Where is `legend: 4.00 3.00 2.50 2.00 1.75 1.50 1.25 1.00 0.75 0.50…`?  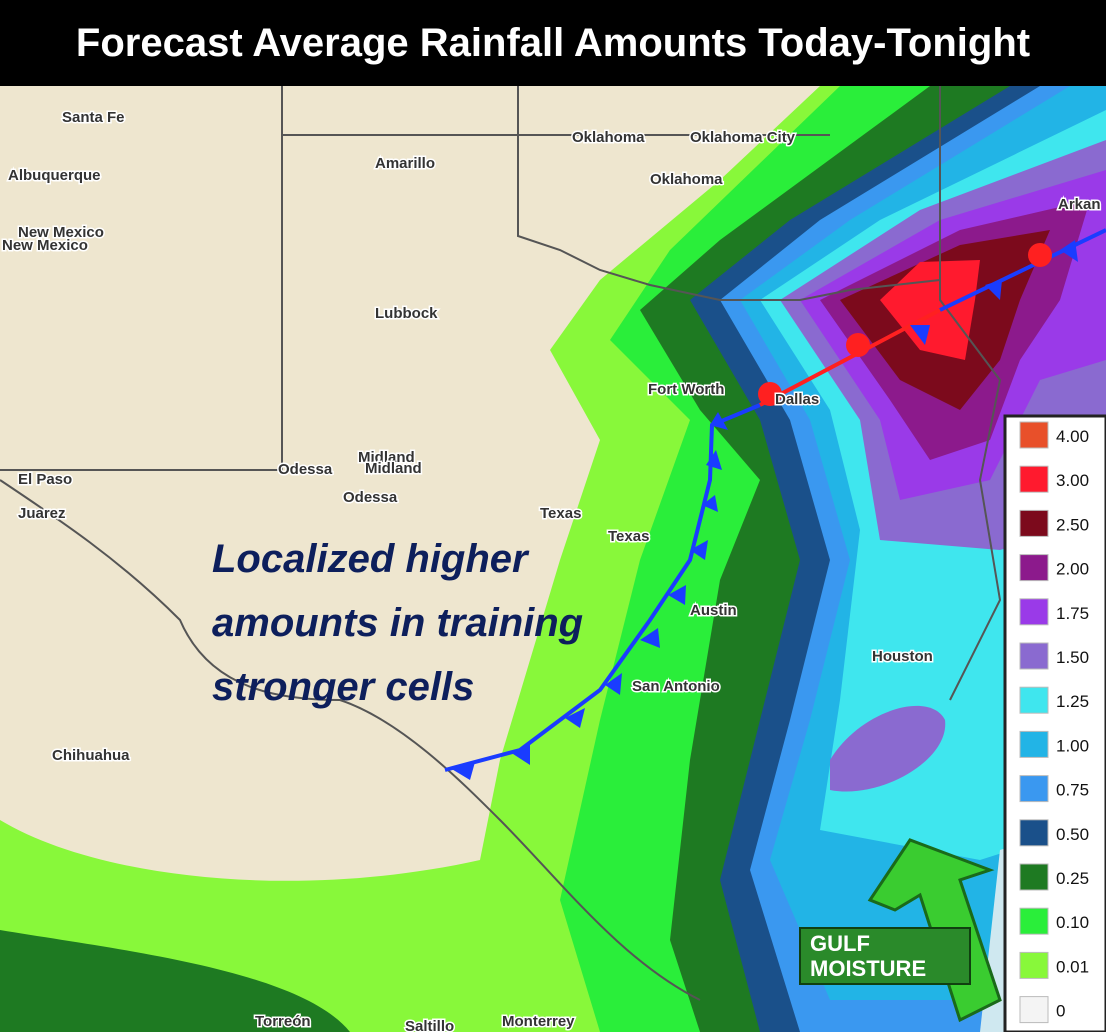
legend: 4.00 3.00 2.50 2.00 1.75 1.50 1.25 1.00 0.75 0.50… is located at coordinates (1054, 723).